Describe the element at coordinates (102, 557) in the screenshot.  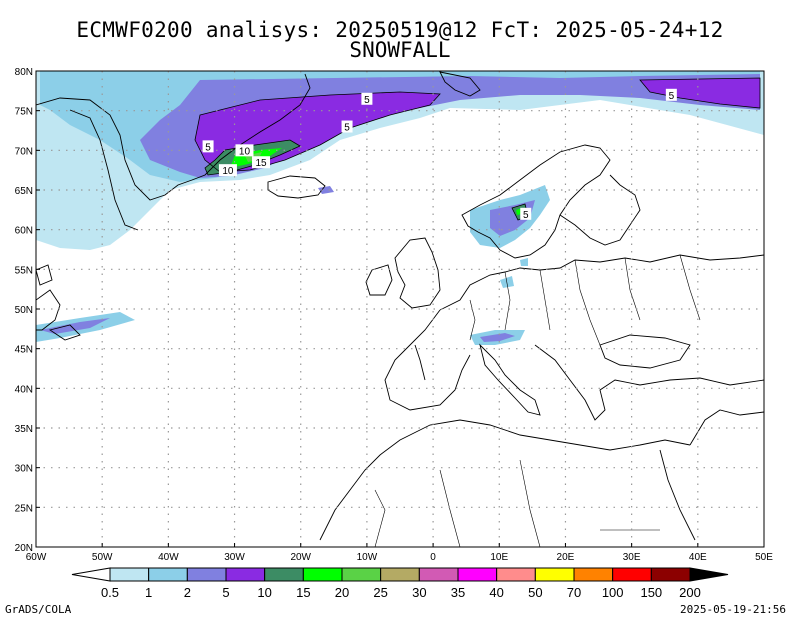
I see `longitude-label: 50W` at that location.